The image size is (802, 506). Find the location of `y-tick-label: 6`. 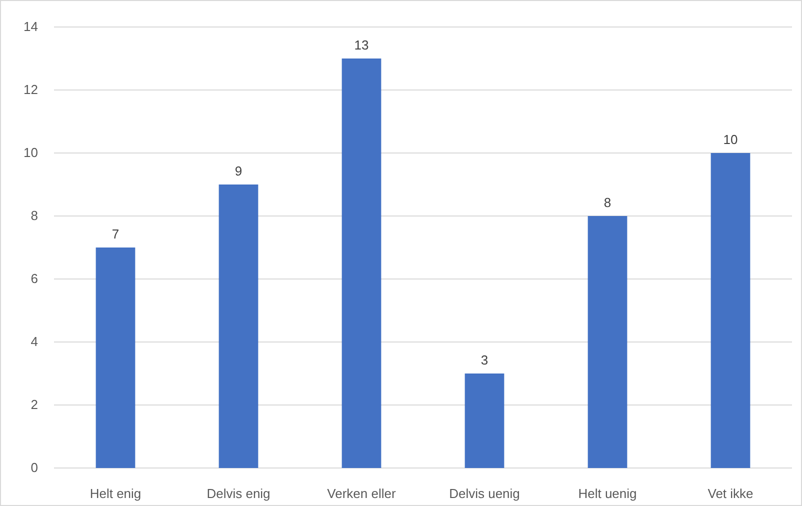

y-tick-label: 6 is located at coordinates (34, 278).